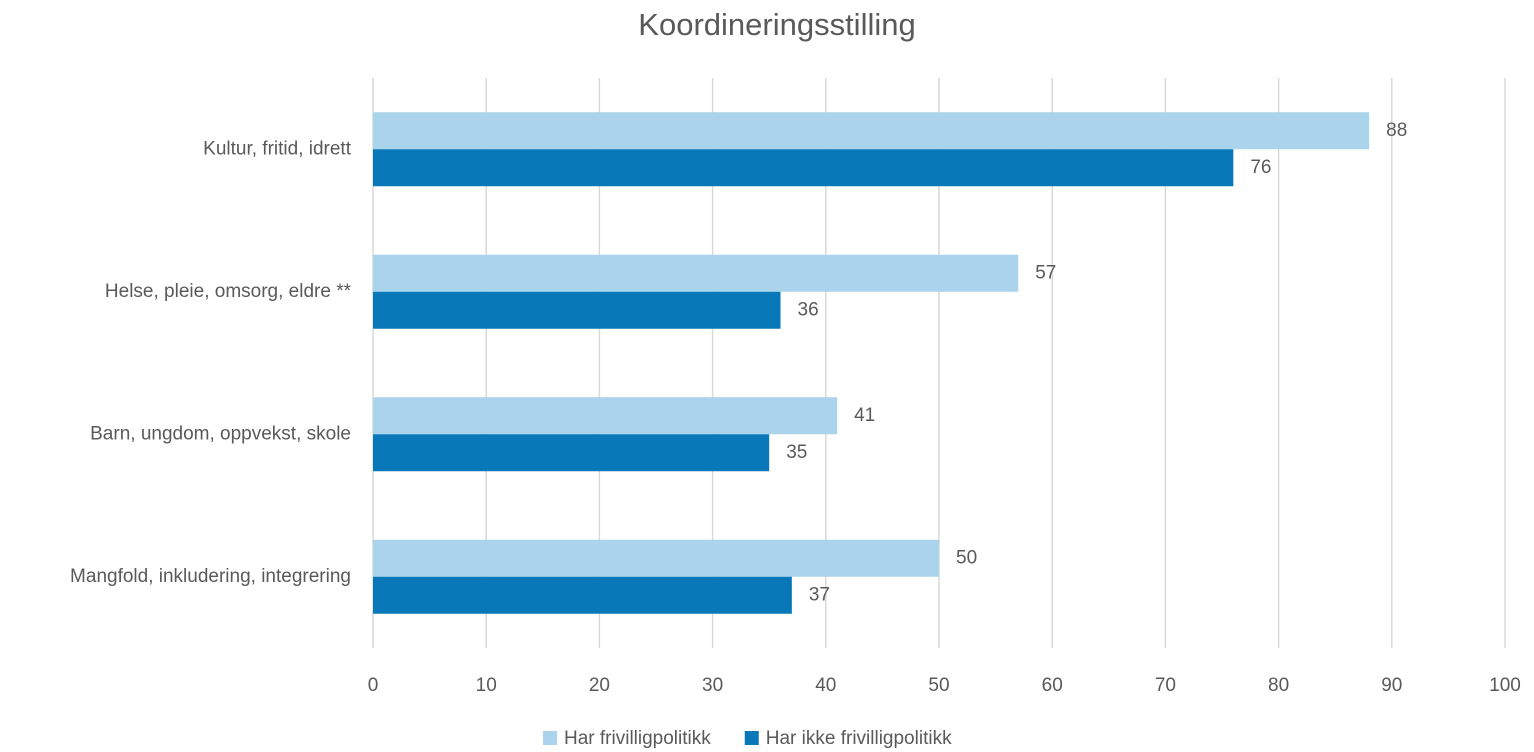 This screenshot has height=752, width=1534. What do you see at coordinates (819, 594) in the screenshot?
I see `data-label: 37` at bounding box center [819, 594].